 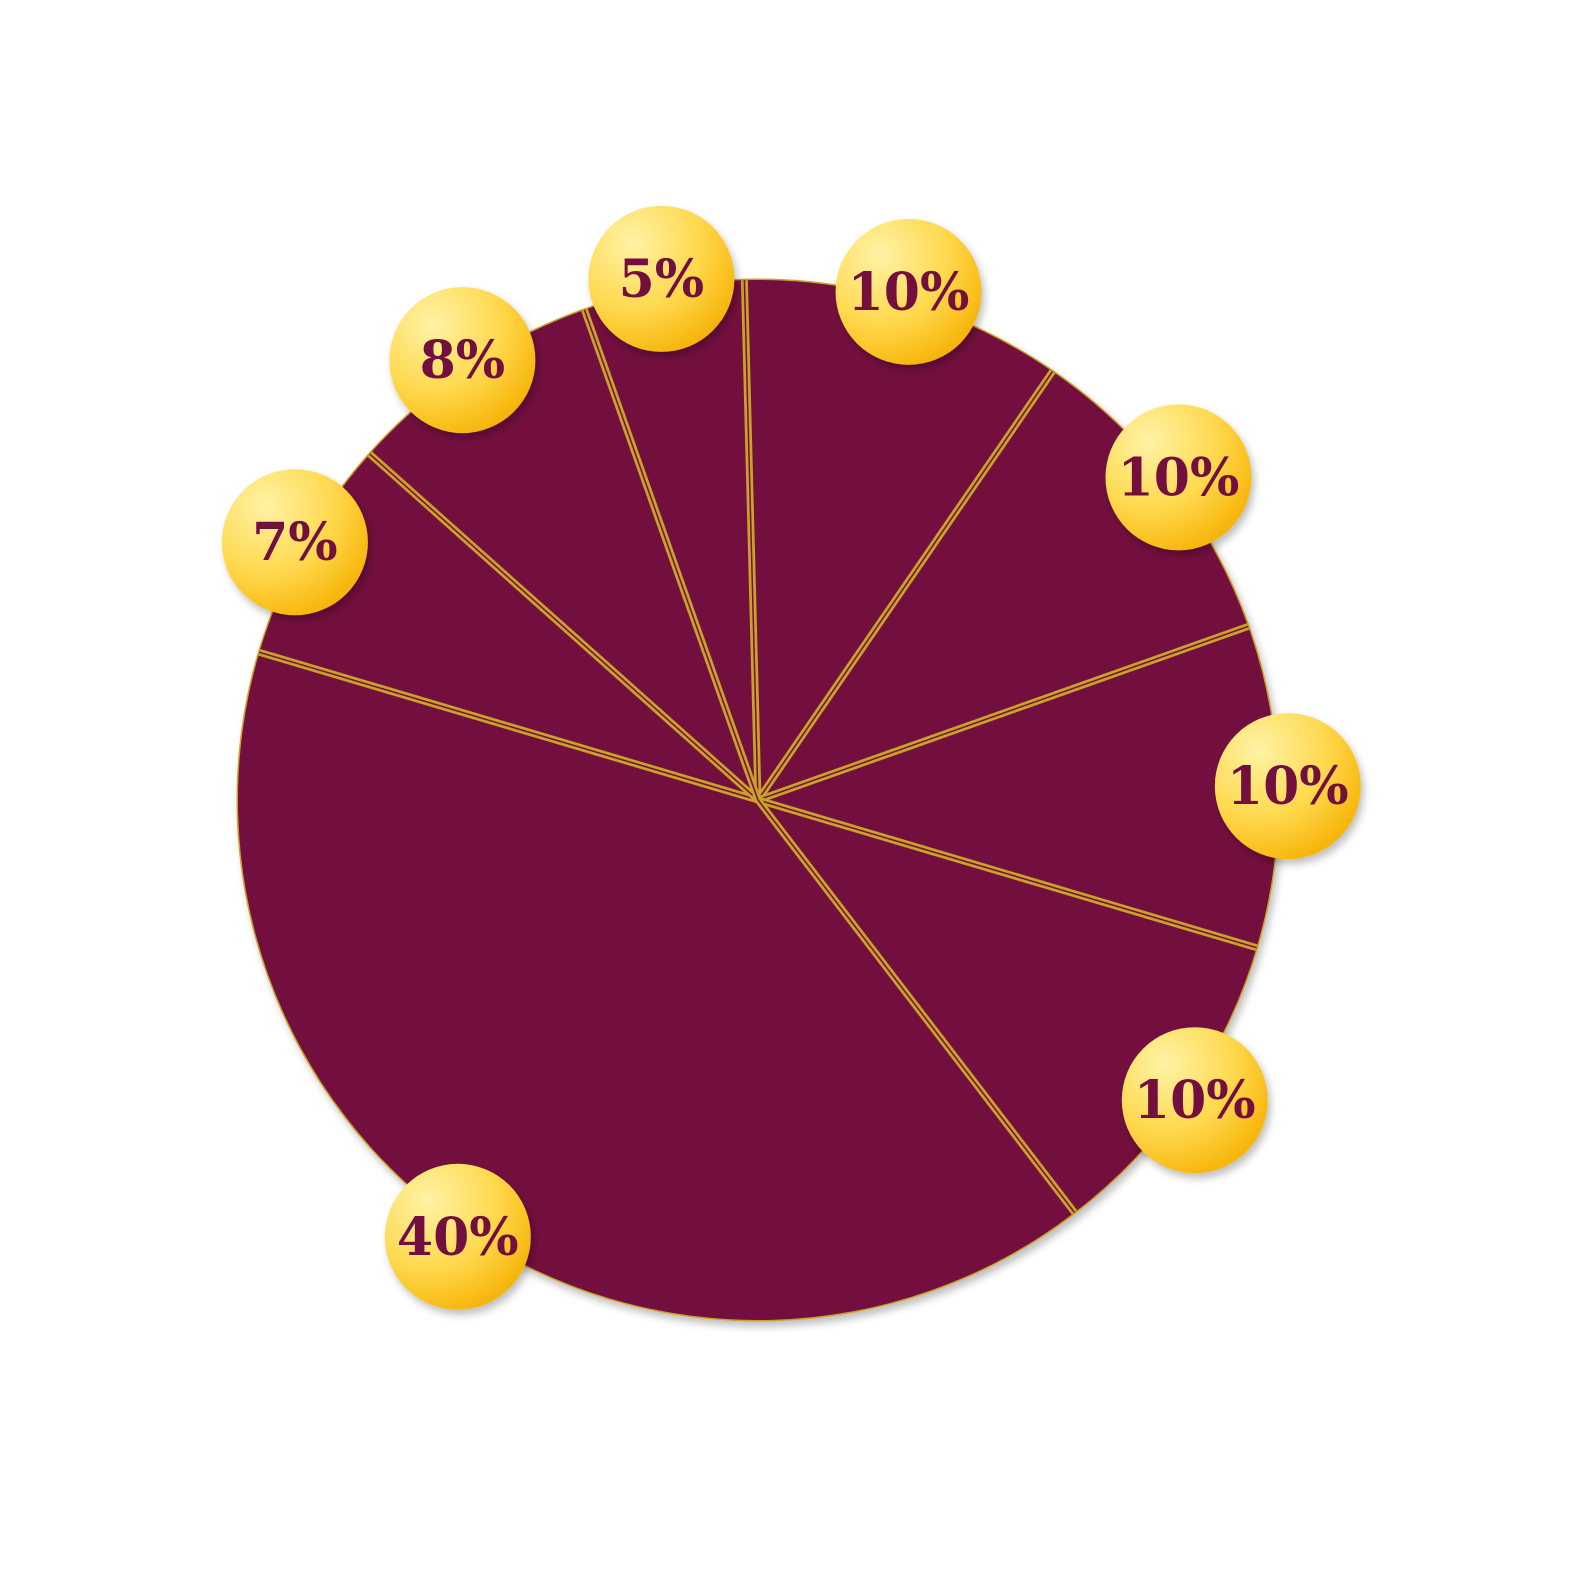 I want to click on slice-label-bubble-3: 10%, so click(x=1287, y=786).